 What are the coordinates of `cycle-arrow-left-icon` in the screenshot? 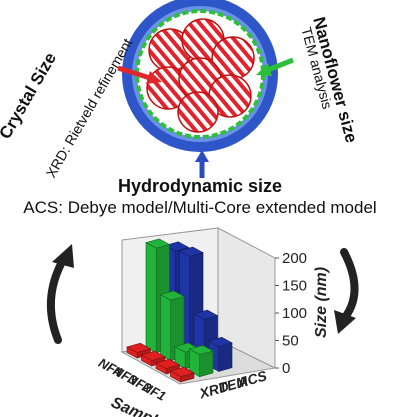 It's located at (60, 294).